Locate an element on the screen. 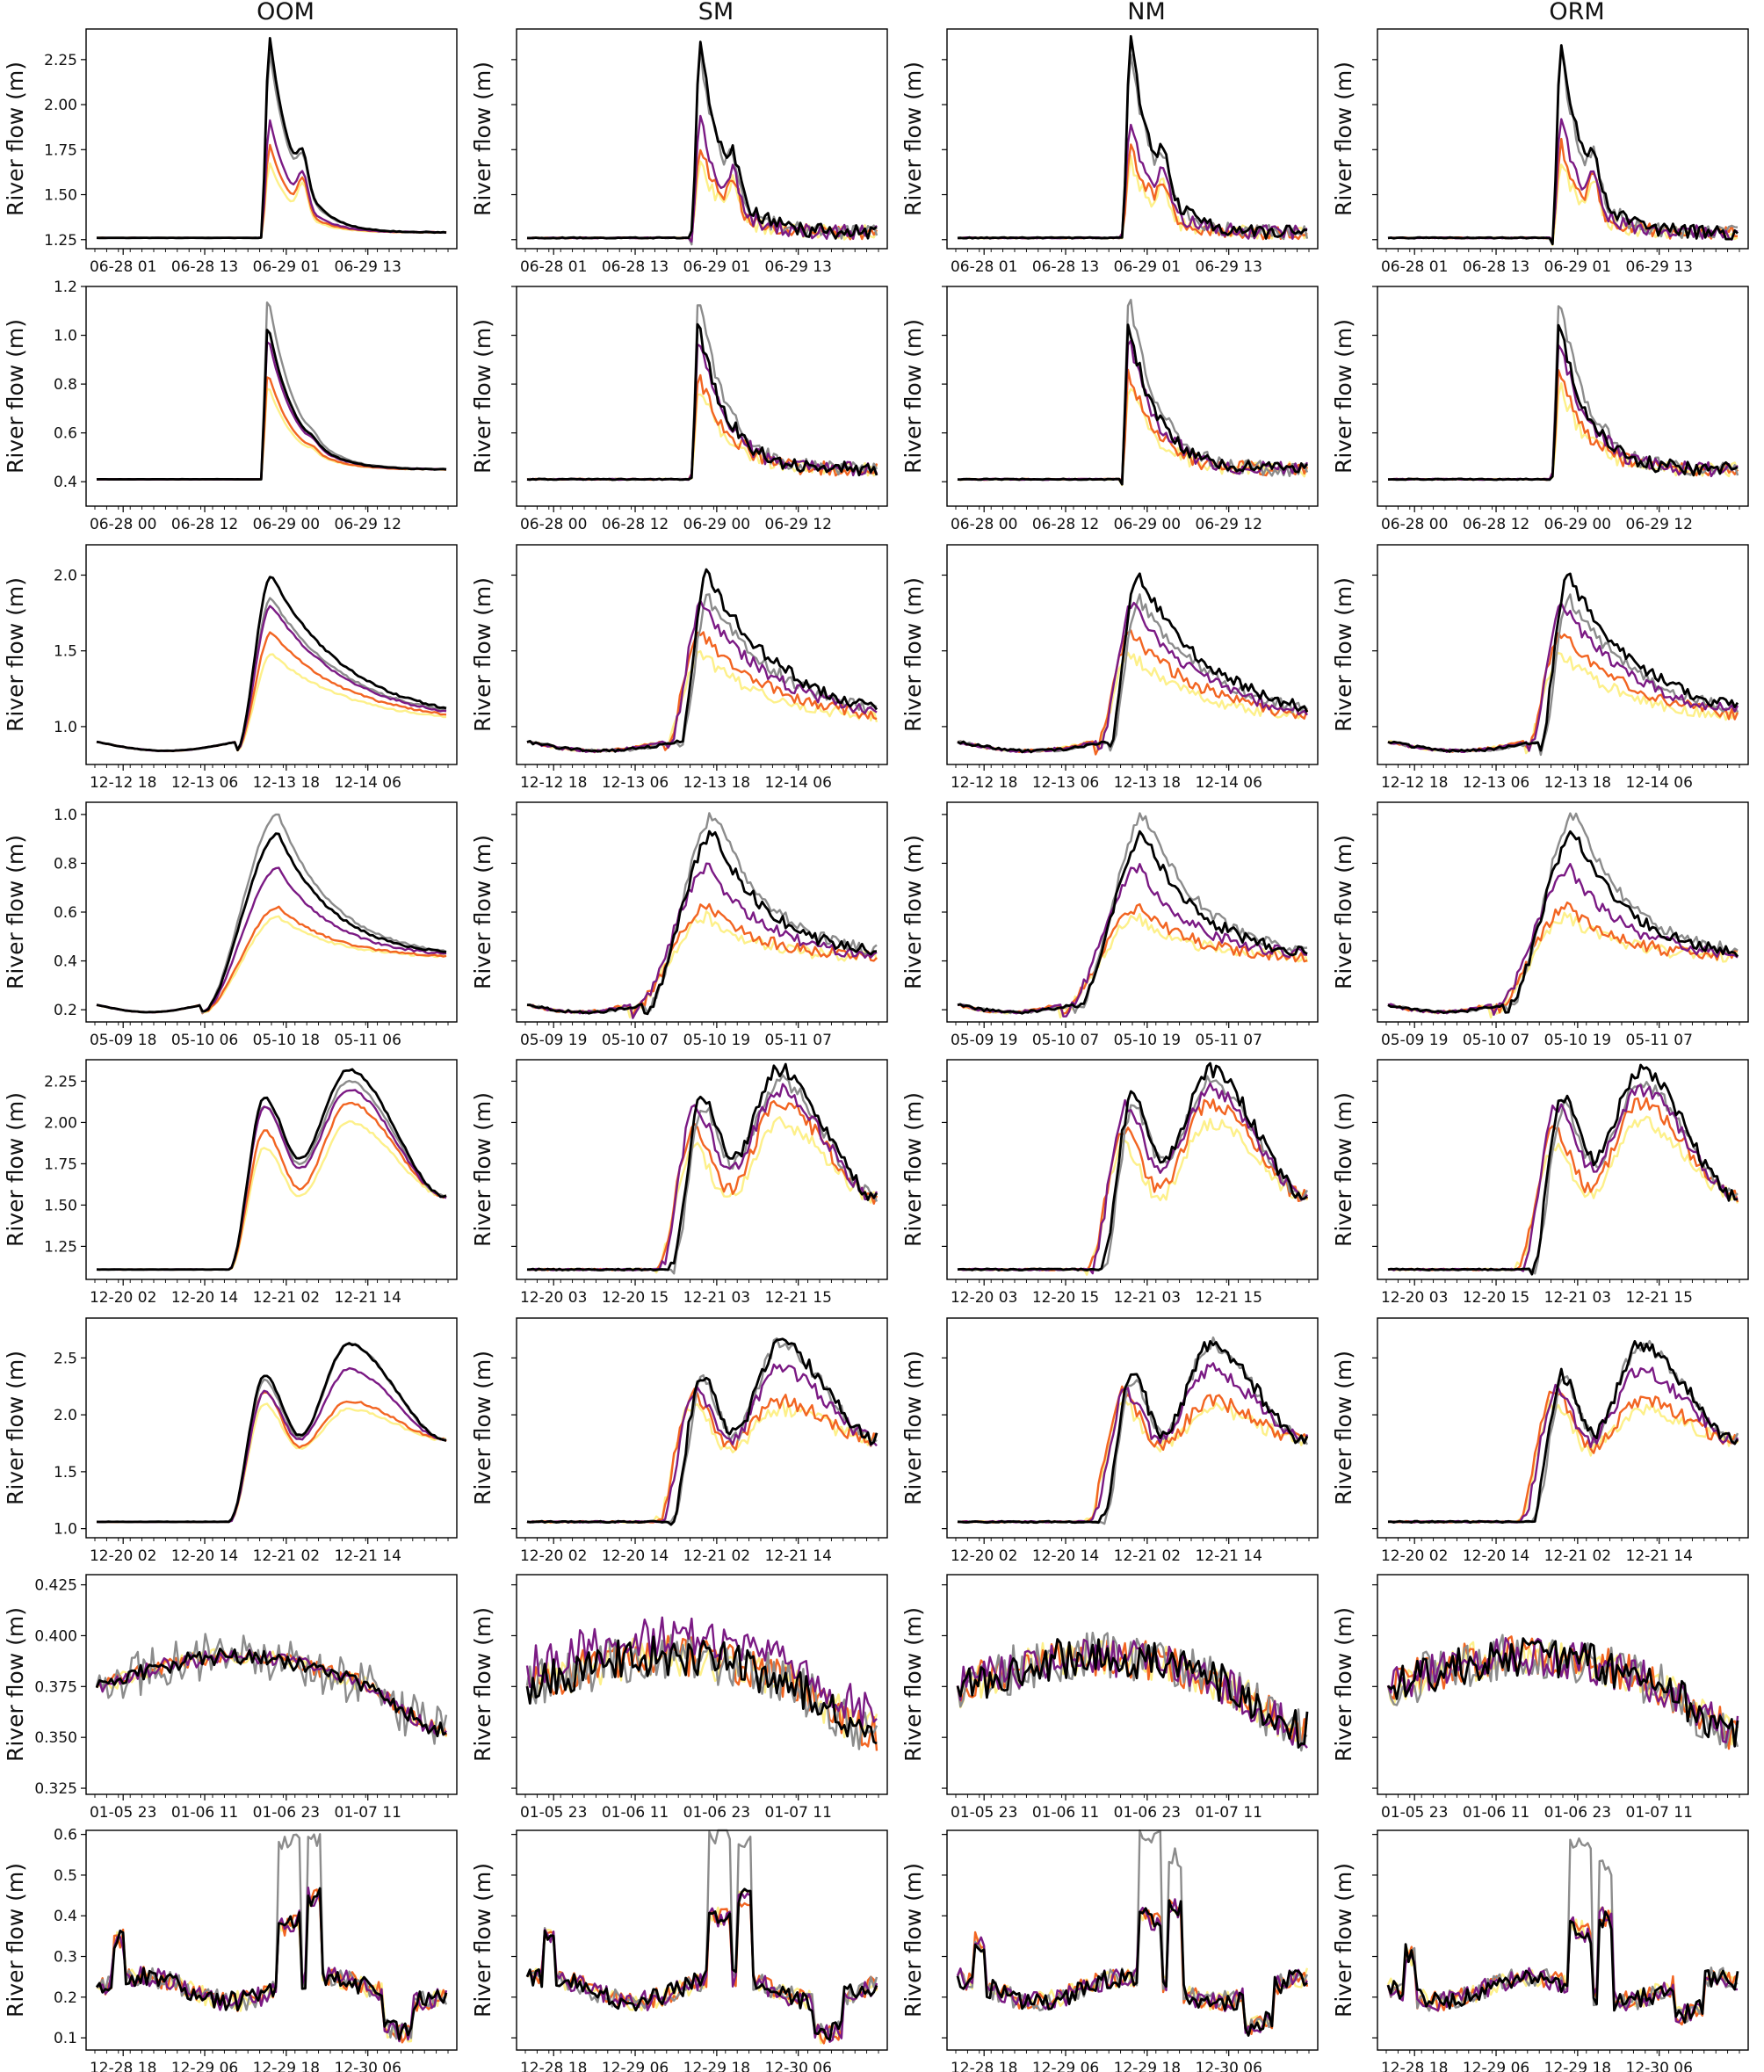 This screenshot has height=2072, width=1764. x-tick-label: 12-12 18 is located at coordinates (1415, 783).